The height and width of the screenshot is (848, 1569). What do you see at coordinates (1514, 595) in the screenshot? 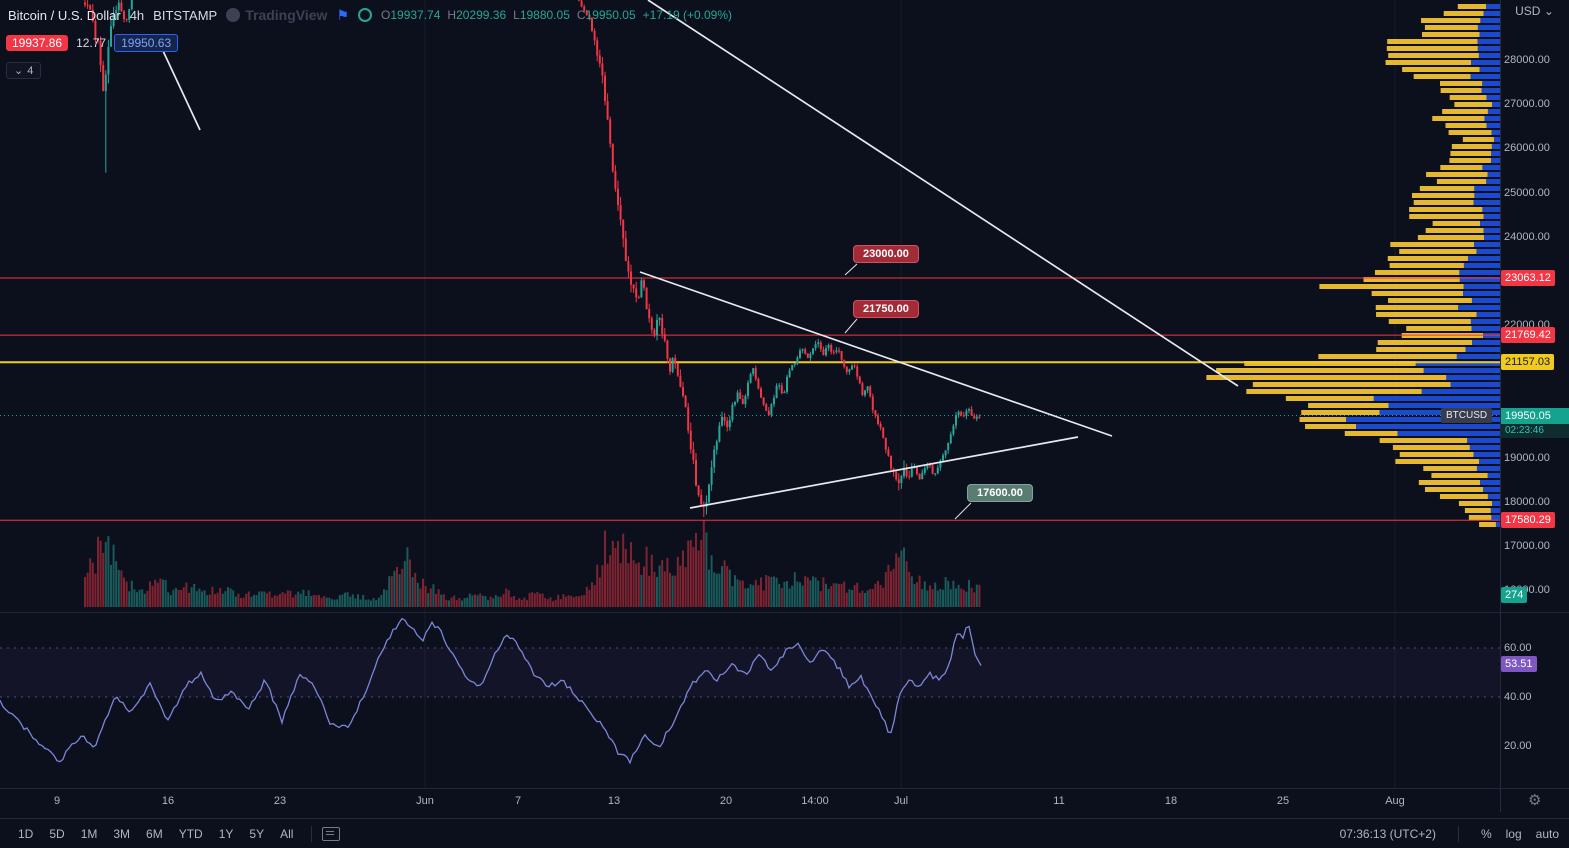
I see `volume-value-label: 274` at bounding box center [1514, 595].